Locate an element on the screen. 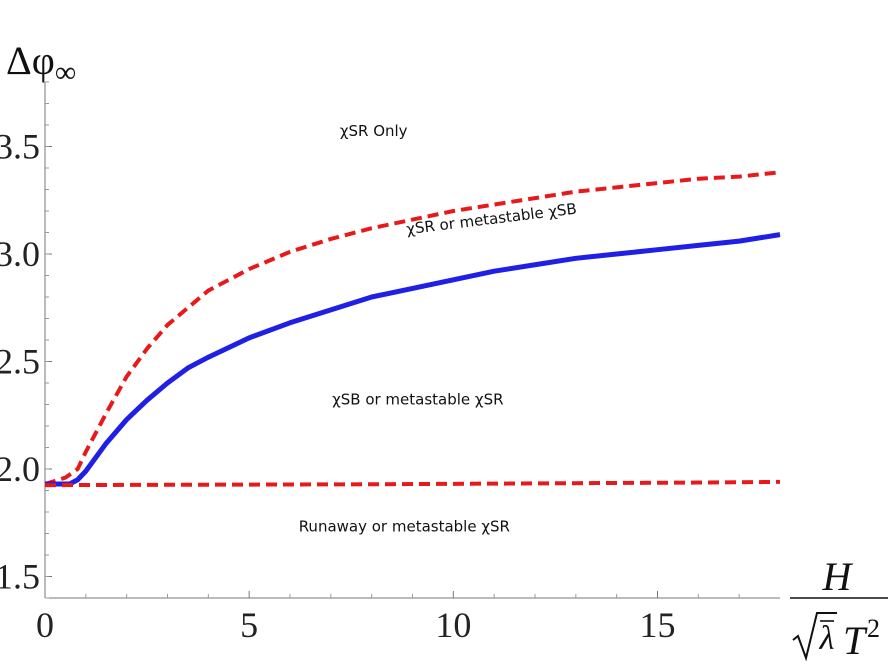 The height and width of the screenshot is (671, 894). x-tick-label: 15 is located at coordinates (658, 625).